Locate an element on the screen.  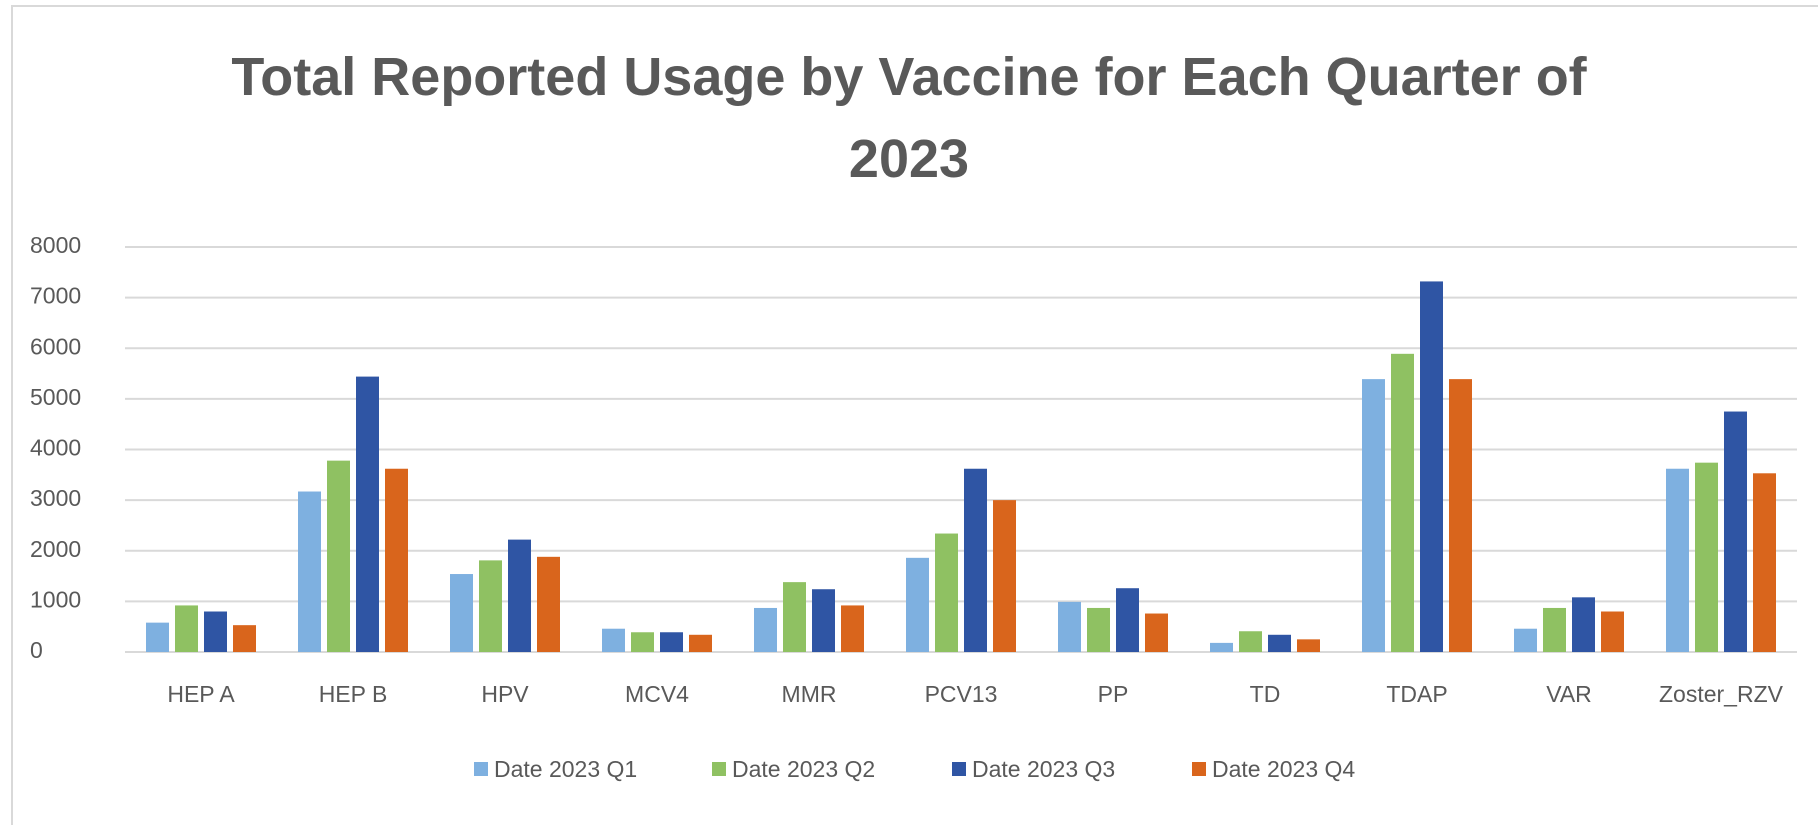
x-tick-label: PP is located at coordinates (1113, 694).